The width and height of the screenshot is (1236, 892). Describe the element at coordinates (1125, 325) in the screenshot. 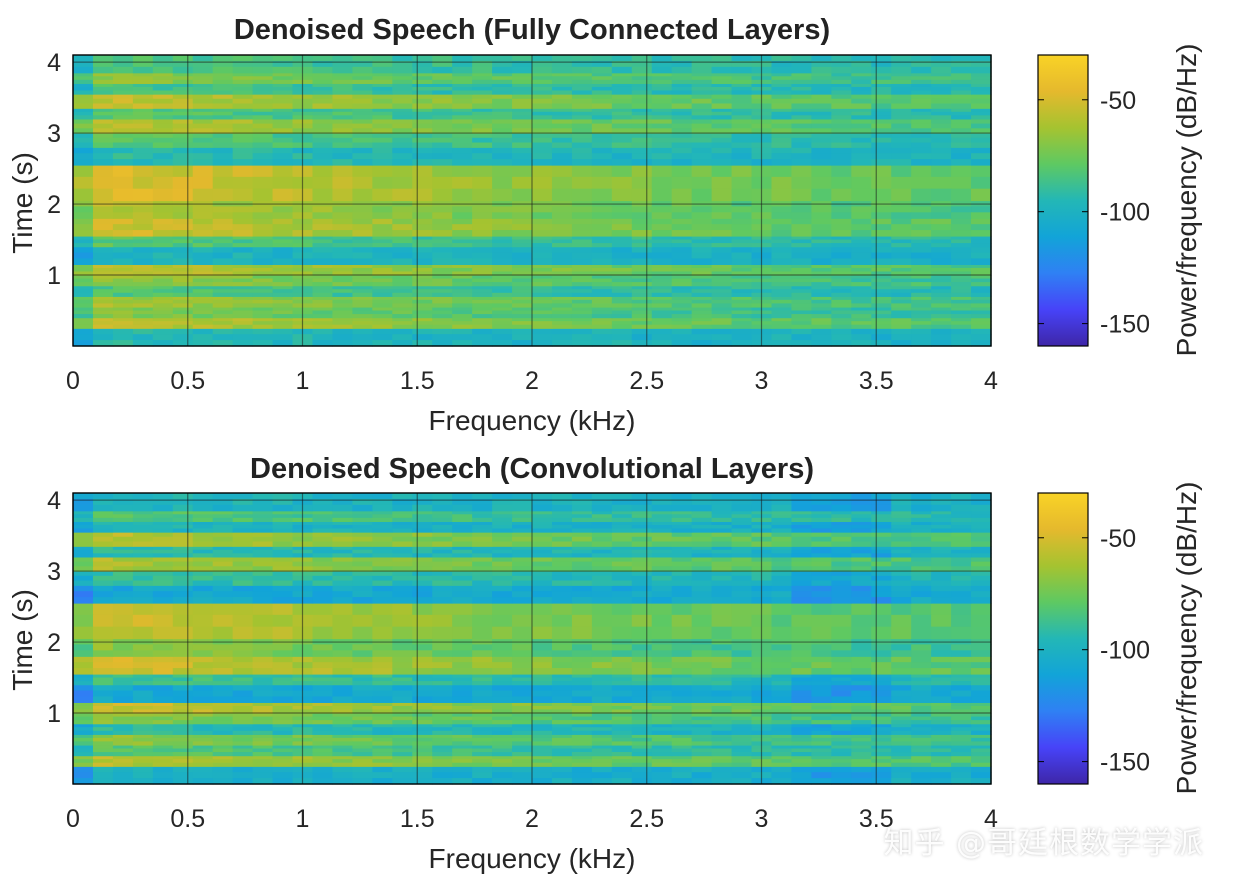

I see `colorbar-tick-label: -150` at that location.